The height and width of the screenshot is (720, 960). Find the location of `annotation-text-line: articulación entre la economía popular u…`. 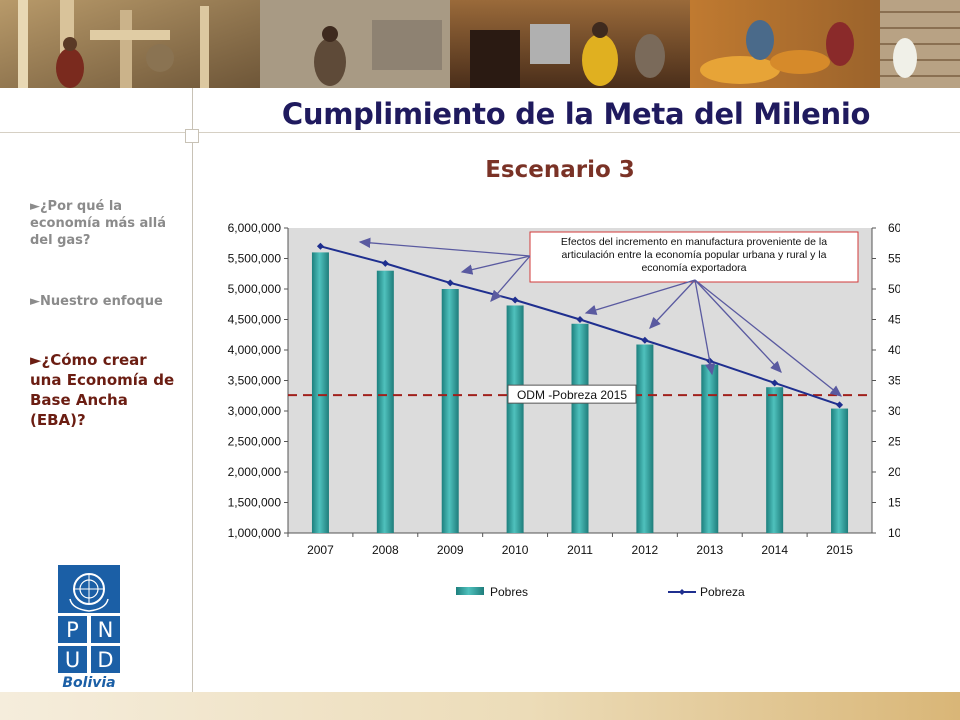

annotation-text-line: articulación entre la economía popular u… is located at coordinates (694, 255).